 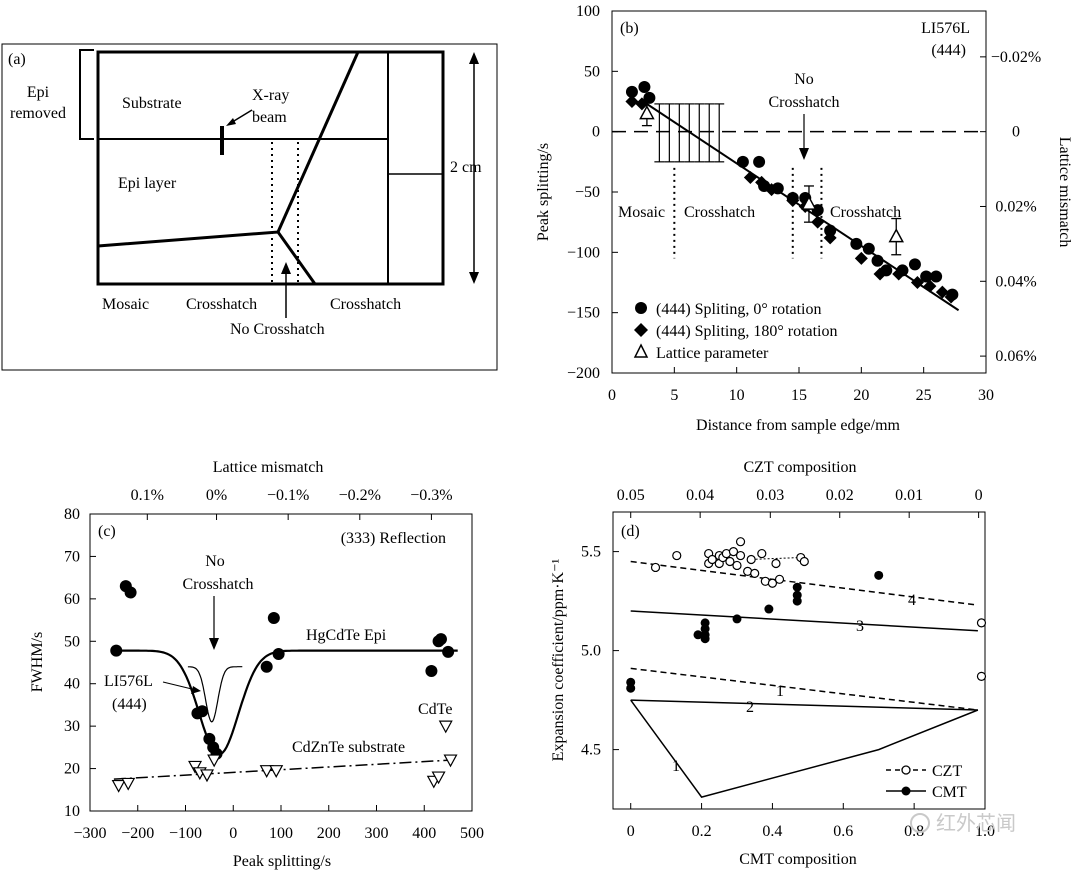 What do you see at coordinates (906, 791) in the screenshot?
I see `legend-cmt-marker` at bounding box center [906, 791].